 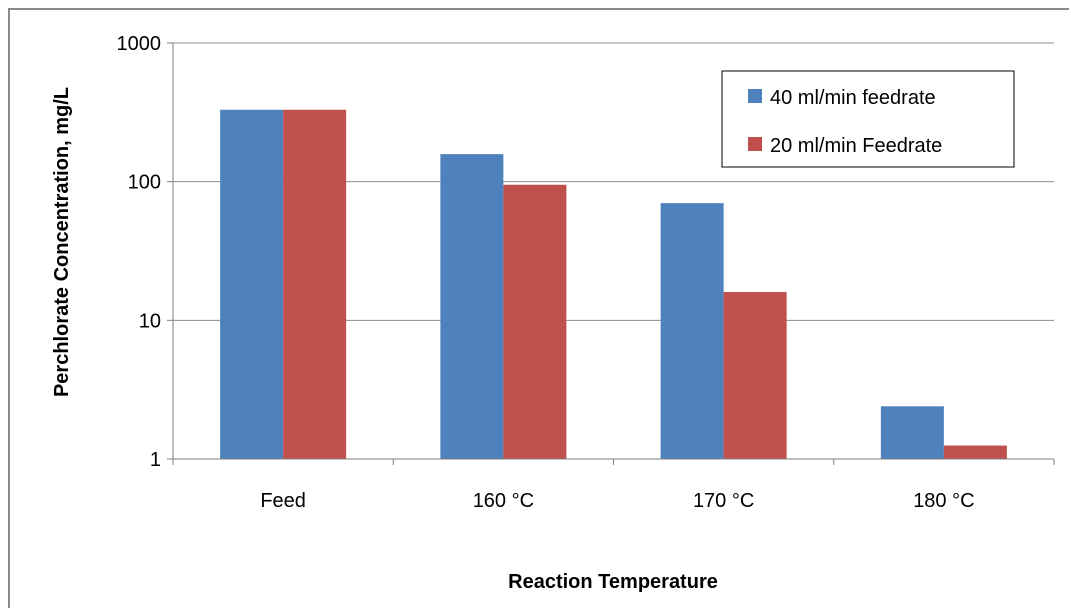 I want to click on x-tick-label: 160 °C, so click(x=503, y=501).